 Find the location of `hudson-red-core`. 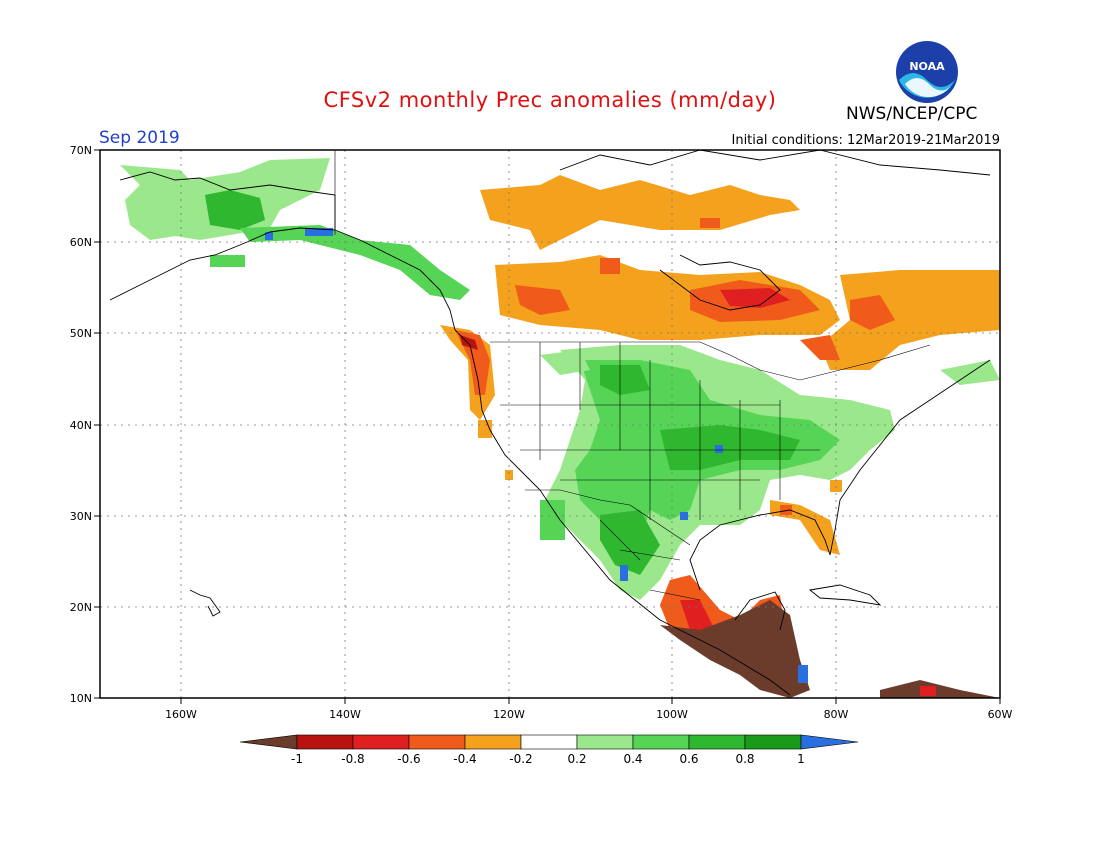

hudson-red-core is located at coordinates (755, 298).